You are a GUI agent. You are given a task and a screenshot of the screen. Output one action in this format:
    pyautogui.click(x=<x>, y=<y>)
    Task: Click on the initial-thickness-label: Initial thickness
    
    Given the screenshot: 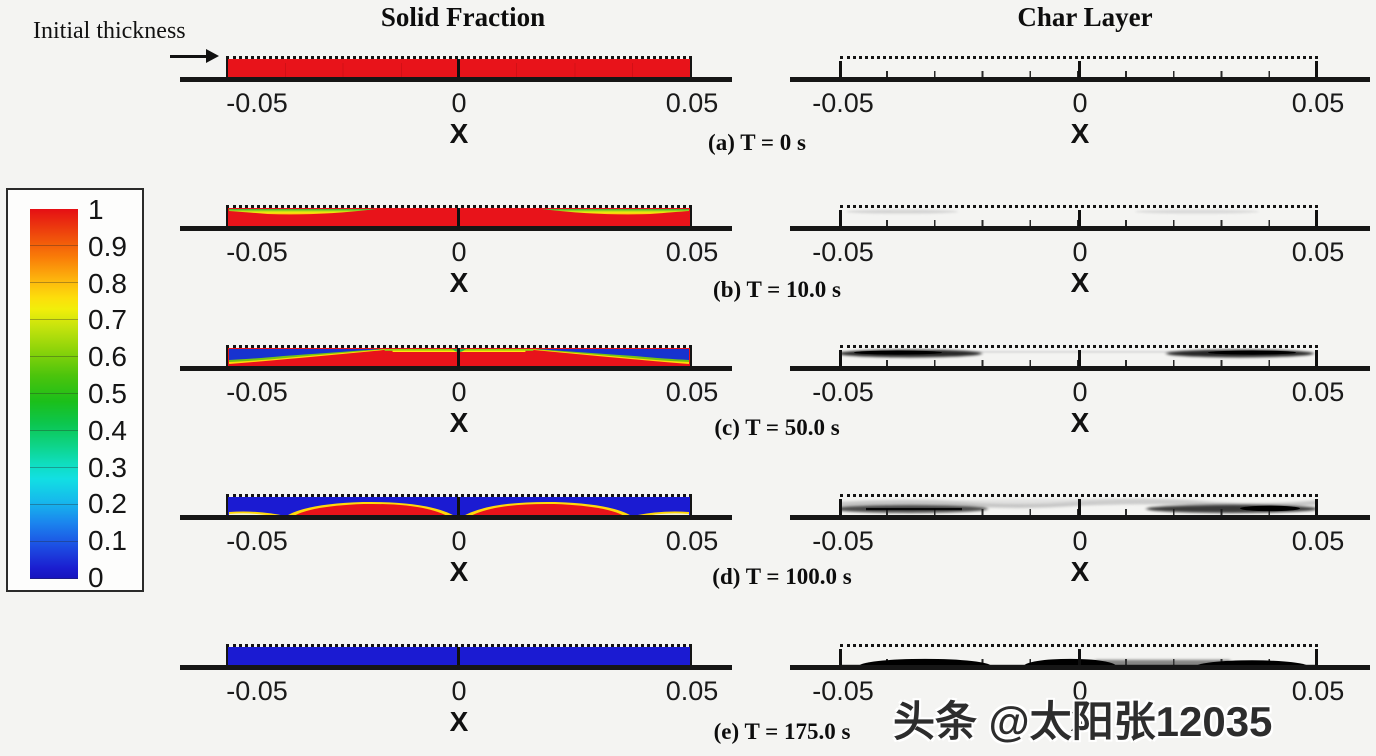 What is the action you would take?
    pyautogui.click(x=109, y=31)
    